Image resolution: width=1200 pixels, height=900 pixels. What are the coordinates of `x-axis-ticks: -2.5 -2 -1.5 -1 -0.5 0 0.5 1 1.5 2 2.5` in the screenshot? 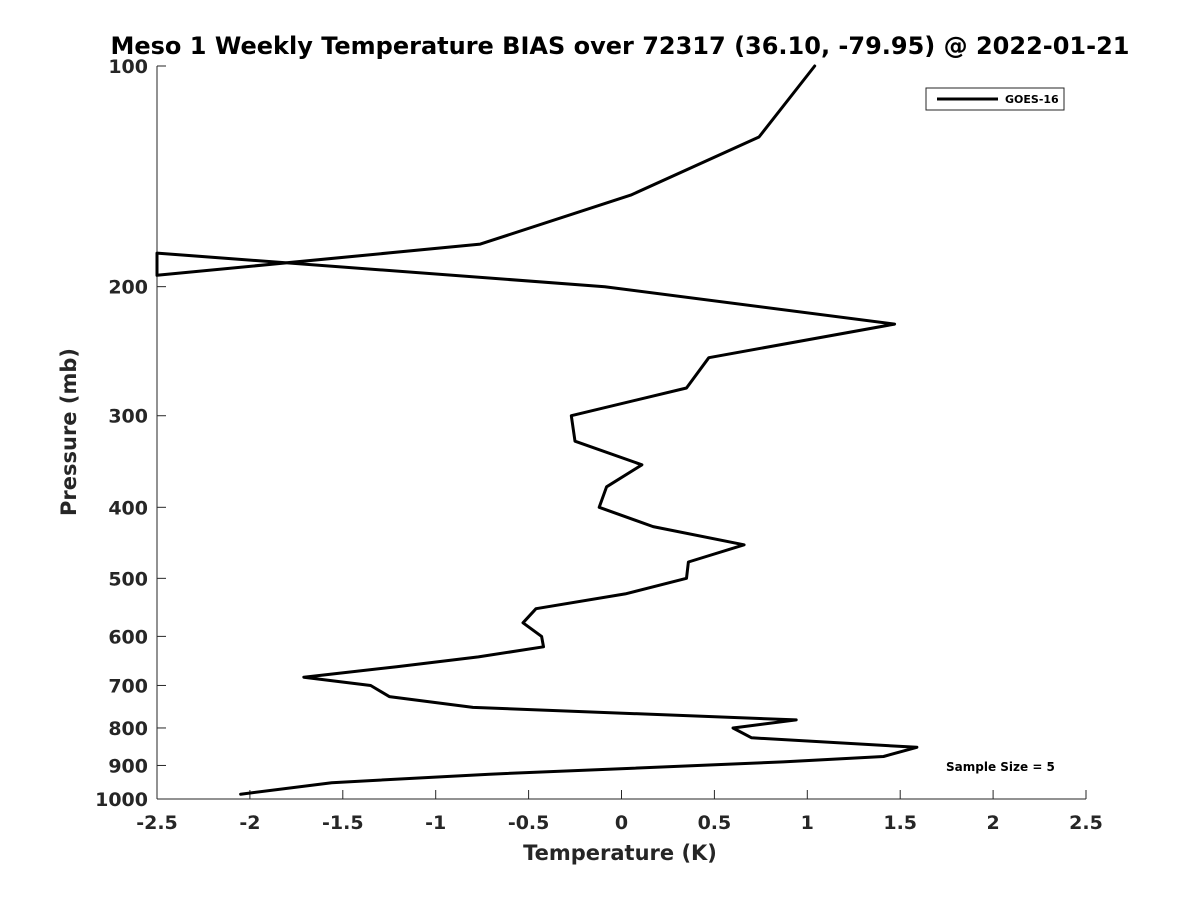 It's located at (619, 812).